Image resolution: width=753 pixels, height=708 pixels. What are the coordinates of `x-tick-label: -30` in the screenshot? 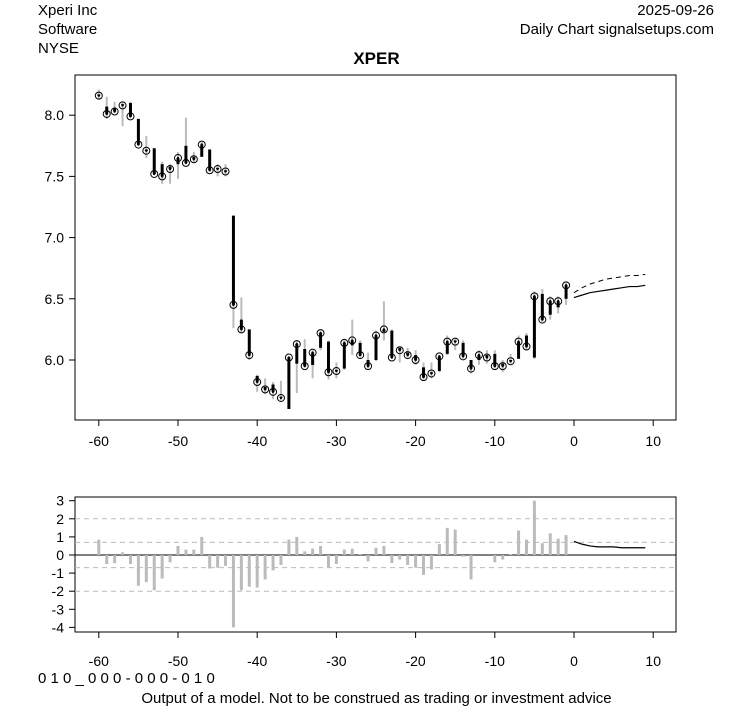 It's located at (336, 661).